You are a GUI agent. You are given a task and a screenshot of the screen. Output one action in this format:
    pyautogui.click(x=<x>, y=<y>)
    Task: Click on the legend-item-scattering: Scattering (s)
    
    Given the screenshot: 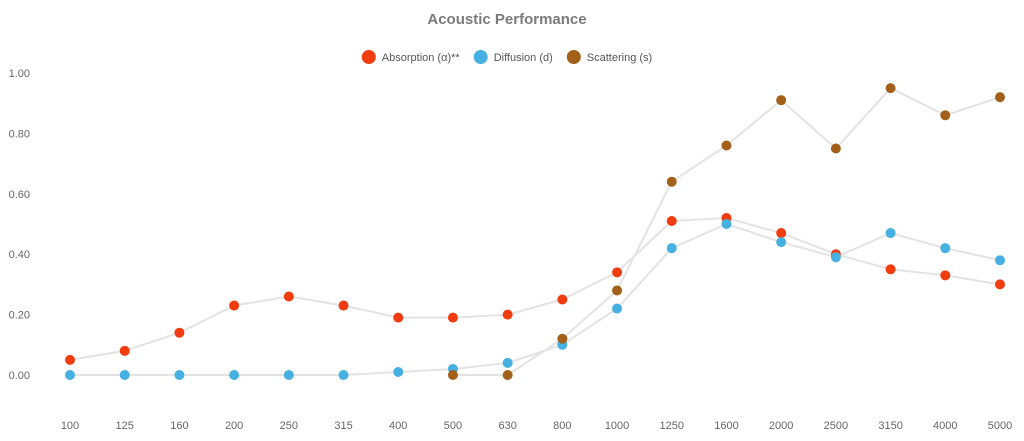 What is the action you would take?
    pyautogui.click(x=609, y=57)
    